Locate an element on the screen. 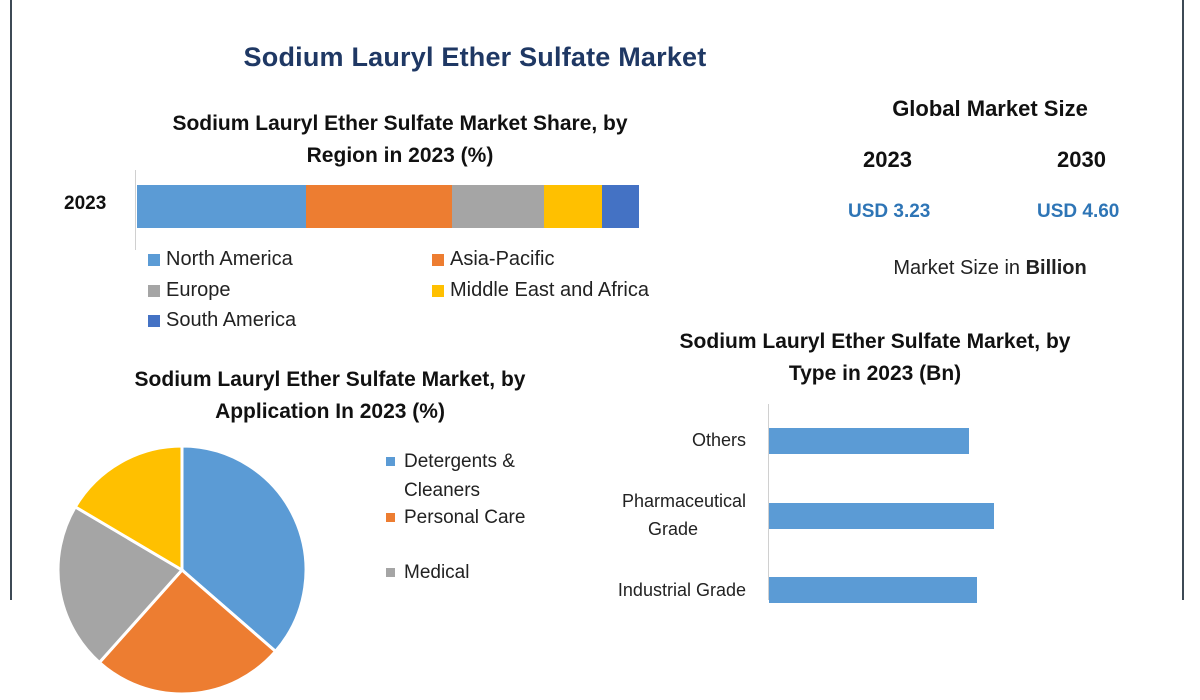  legend-label-line2: Cleaners is located at coordinates (442, 490).